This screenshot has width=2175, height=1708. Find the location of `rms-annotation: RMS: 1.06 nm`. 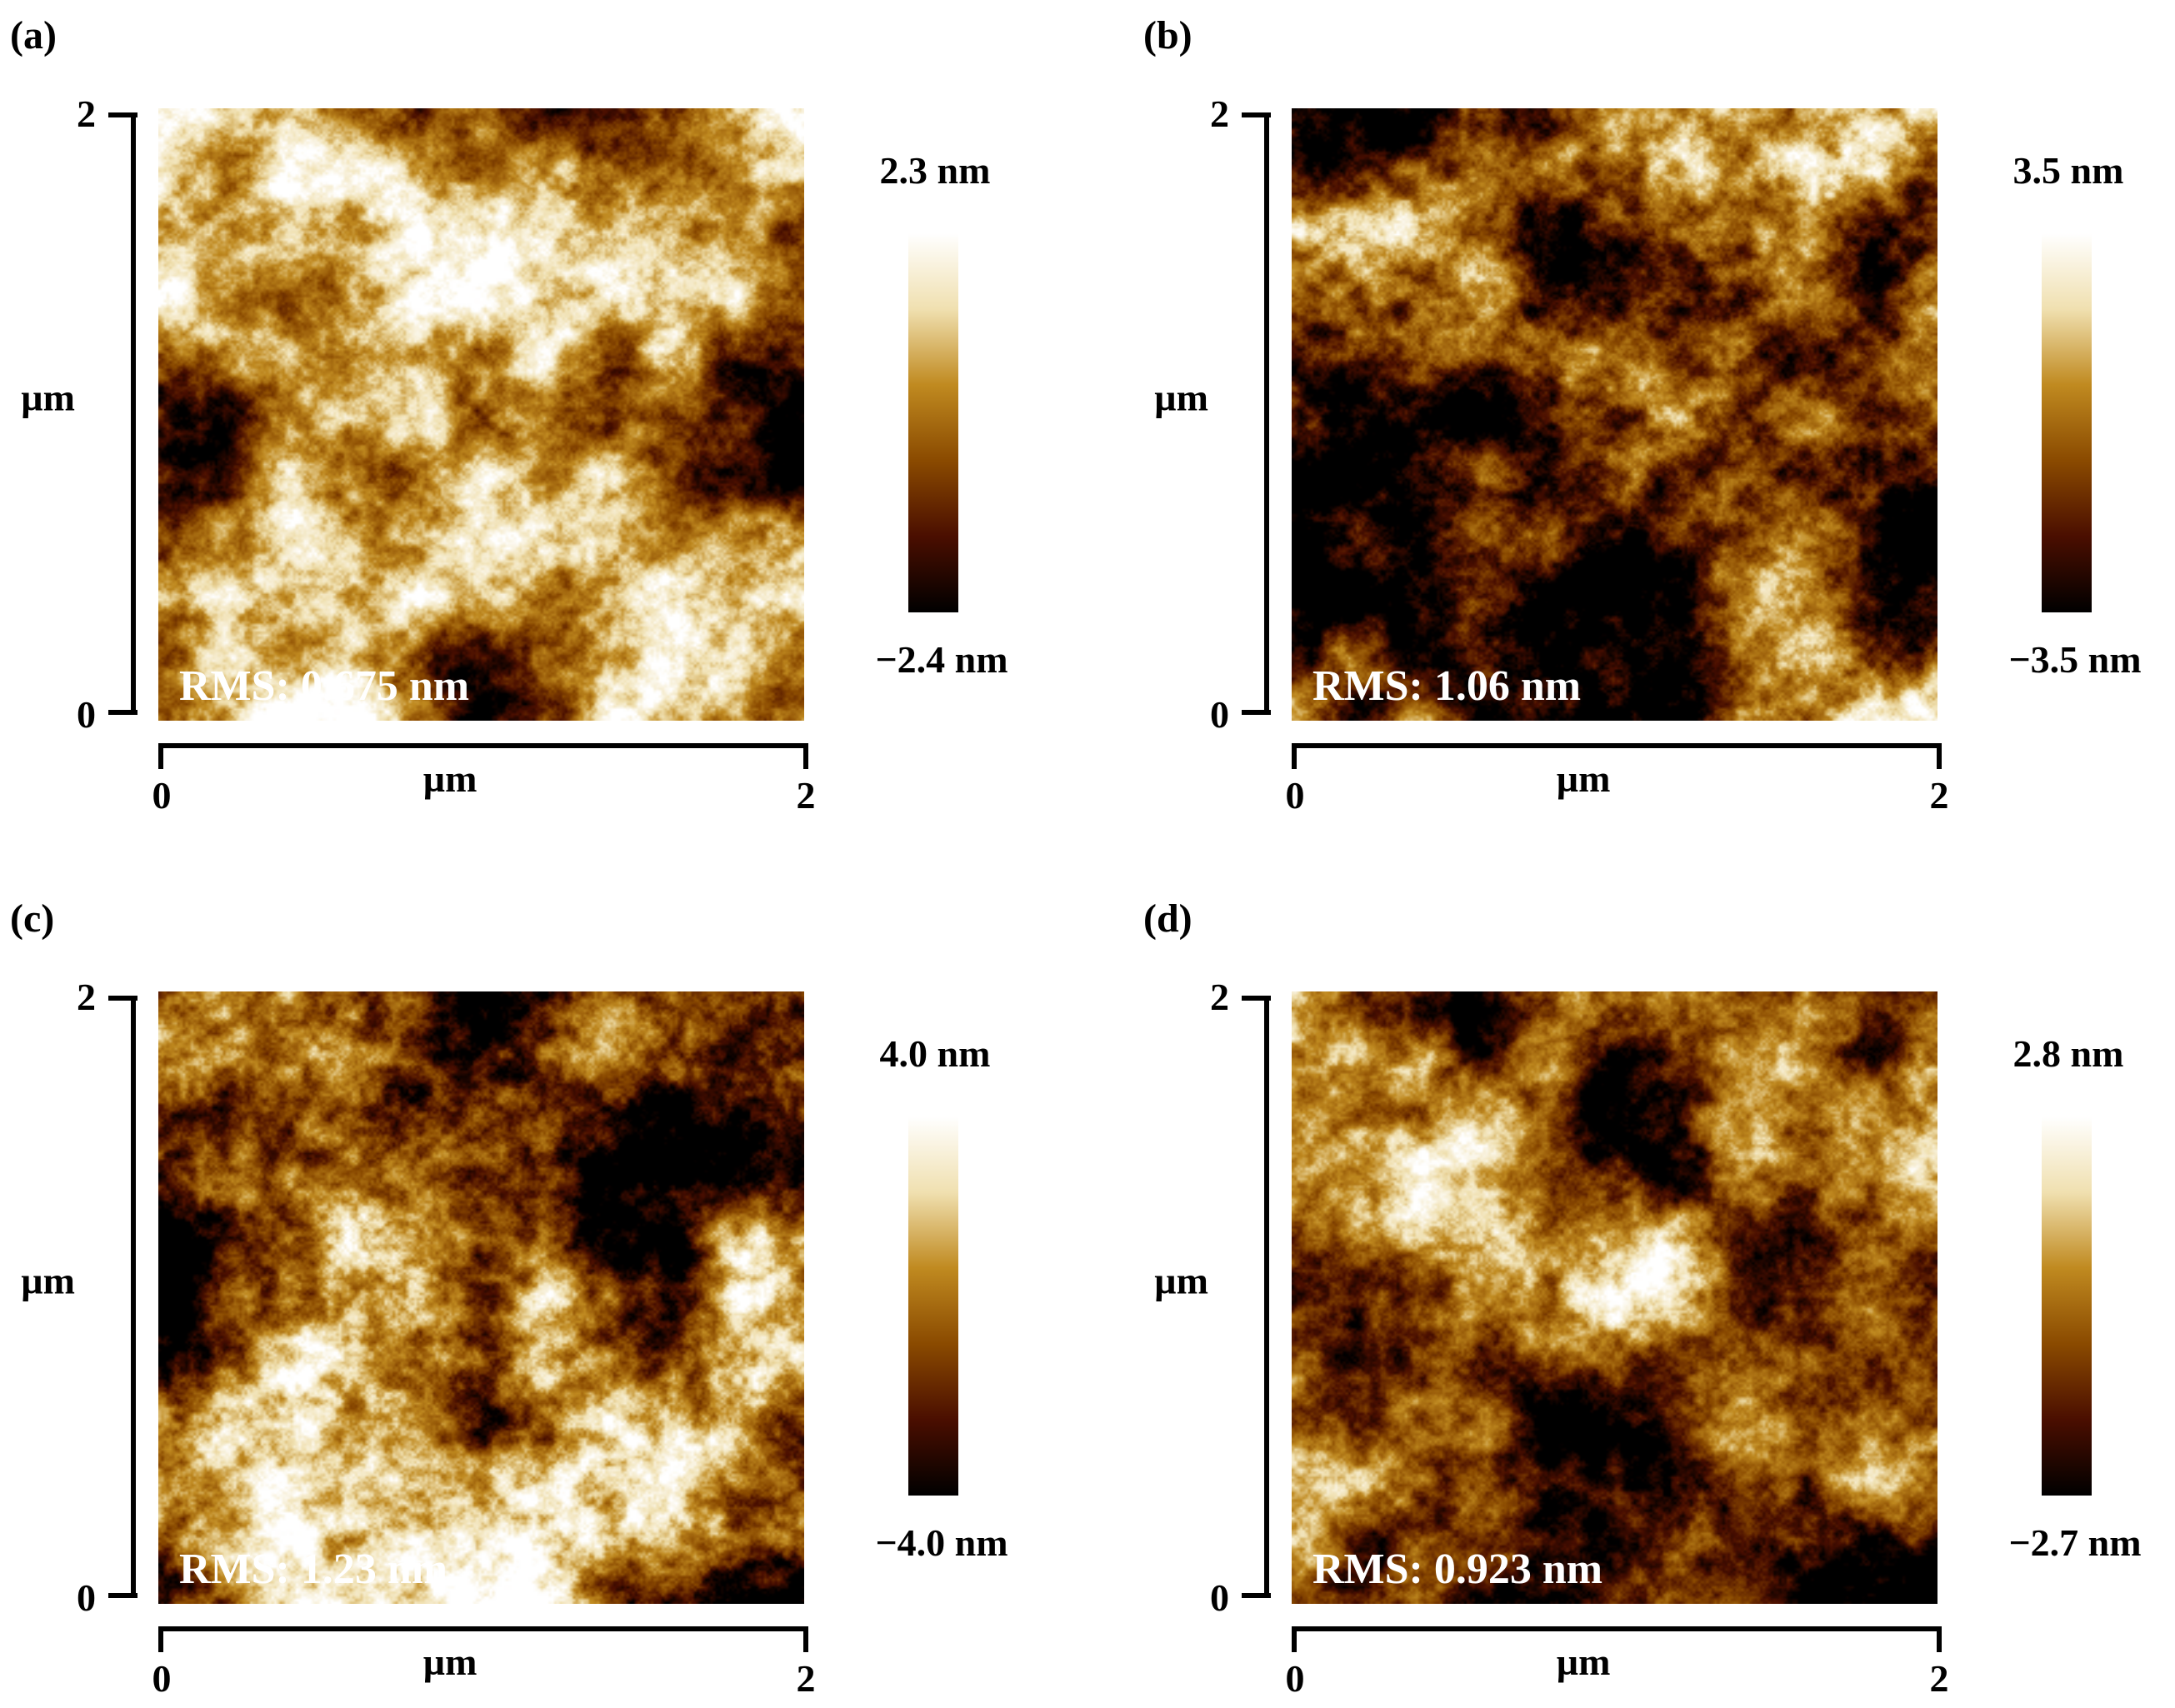

rms-annotation: RMS: 1.06 nm is located at coordinates (1446, 686).